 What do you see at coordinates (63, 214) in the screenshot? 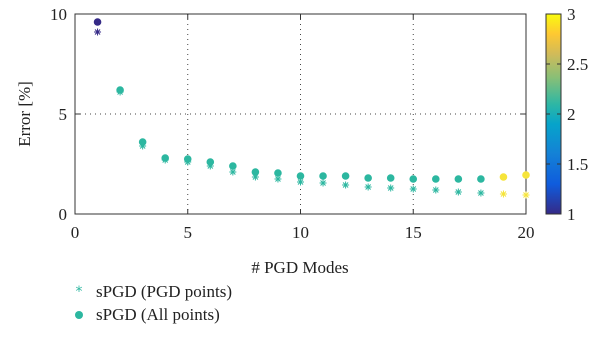
I see `y-tick-label: 0` at bounding box center [63, 214].